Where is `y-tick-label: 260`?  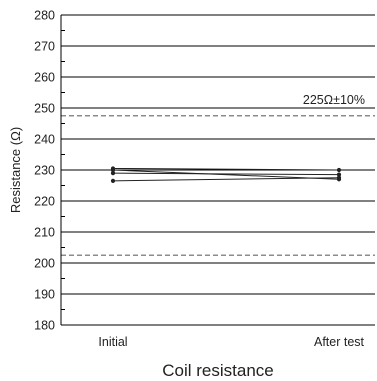
y-tick-label: 260 is located at coordinates (44, 78).